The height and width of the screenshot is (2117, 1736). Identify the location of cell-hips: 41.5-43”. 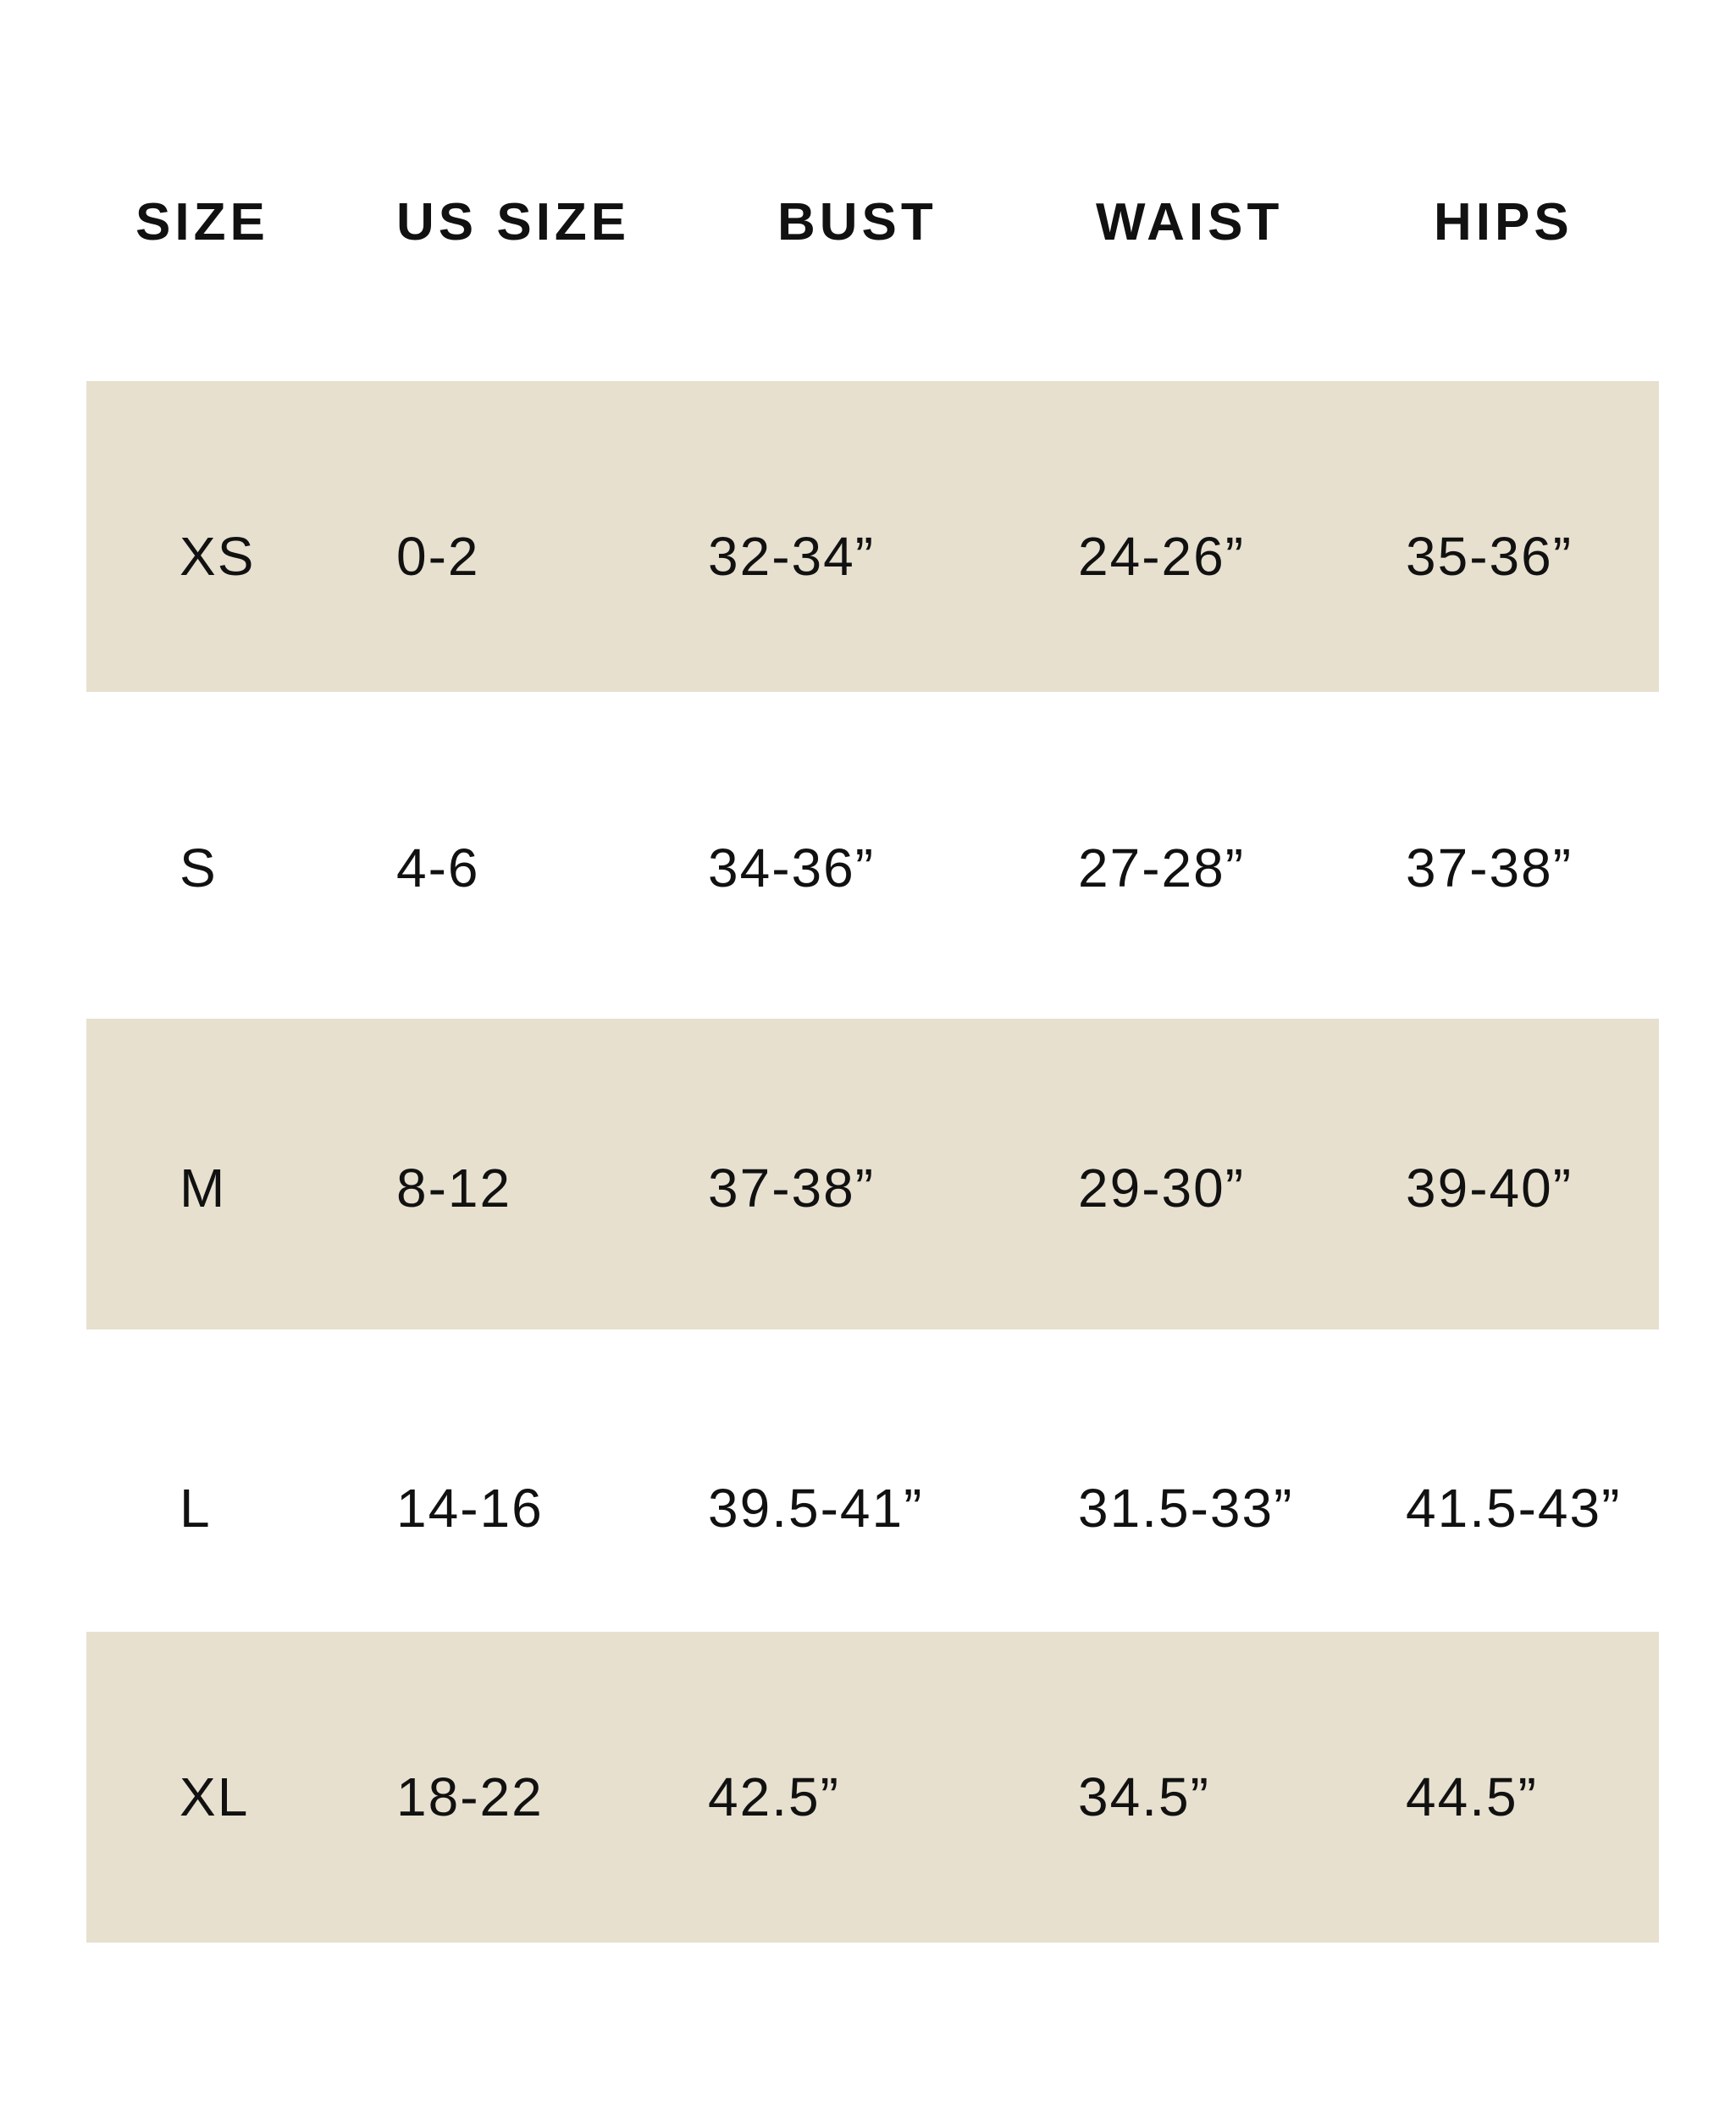
(1514, 1508).